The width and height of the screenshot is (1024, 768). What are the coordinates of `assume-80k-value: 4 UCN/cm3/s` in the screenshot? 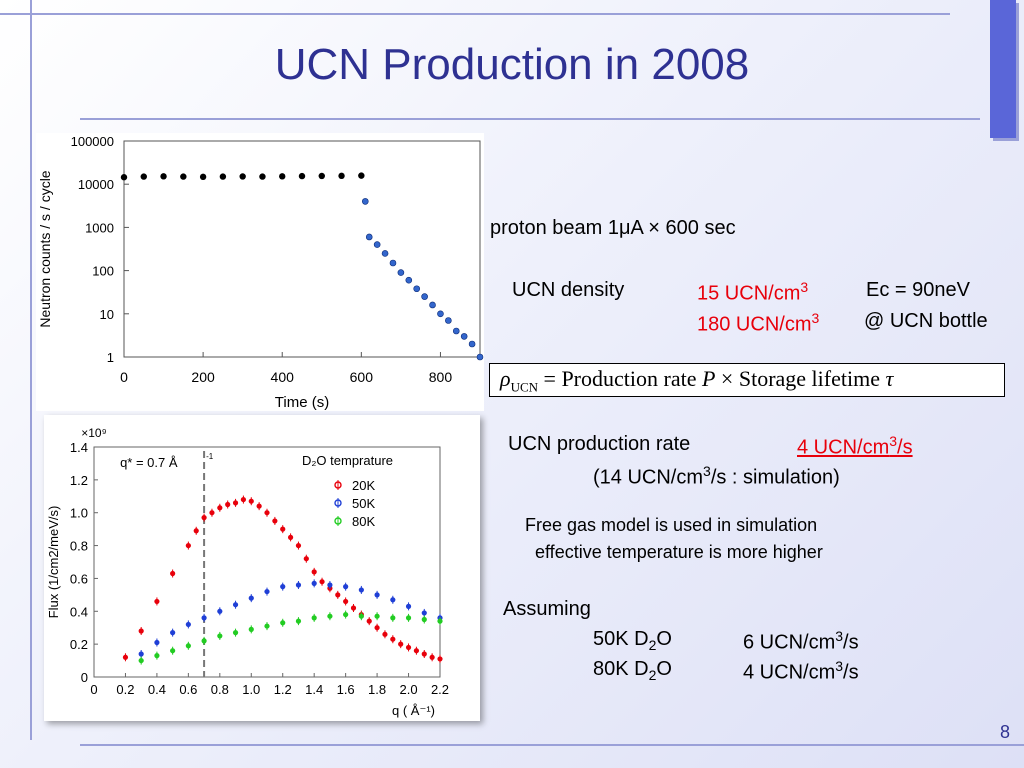 It's located at (801, 671).